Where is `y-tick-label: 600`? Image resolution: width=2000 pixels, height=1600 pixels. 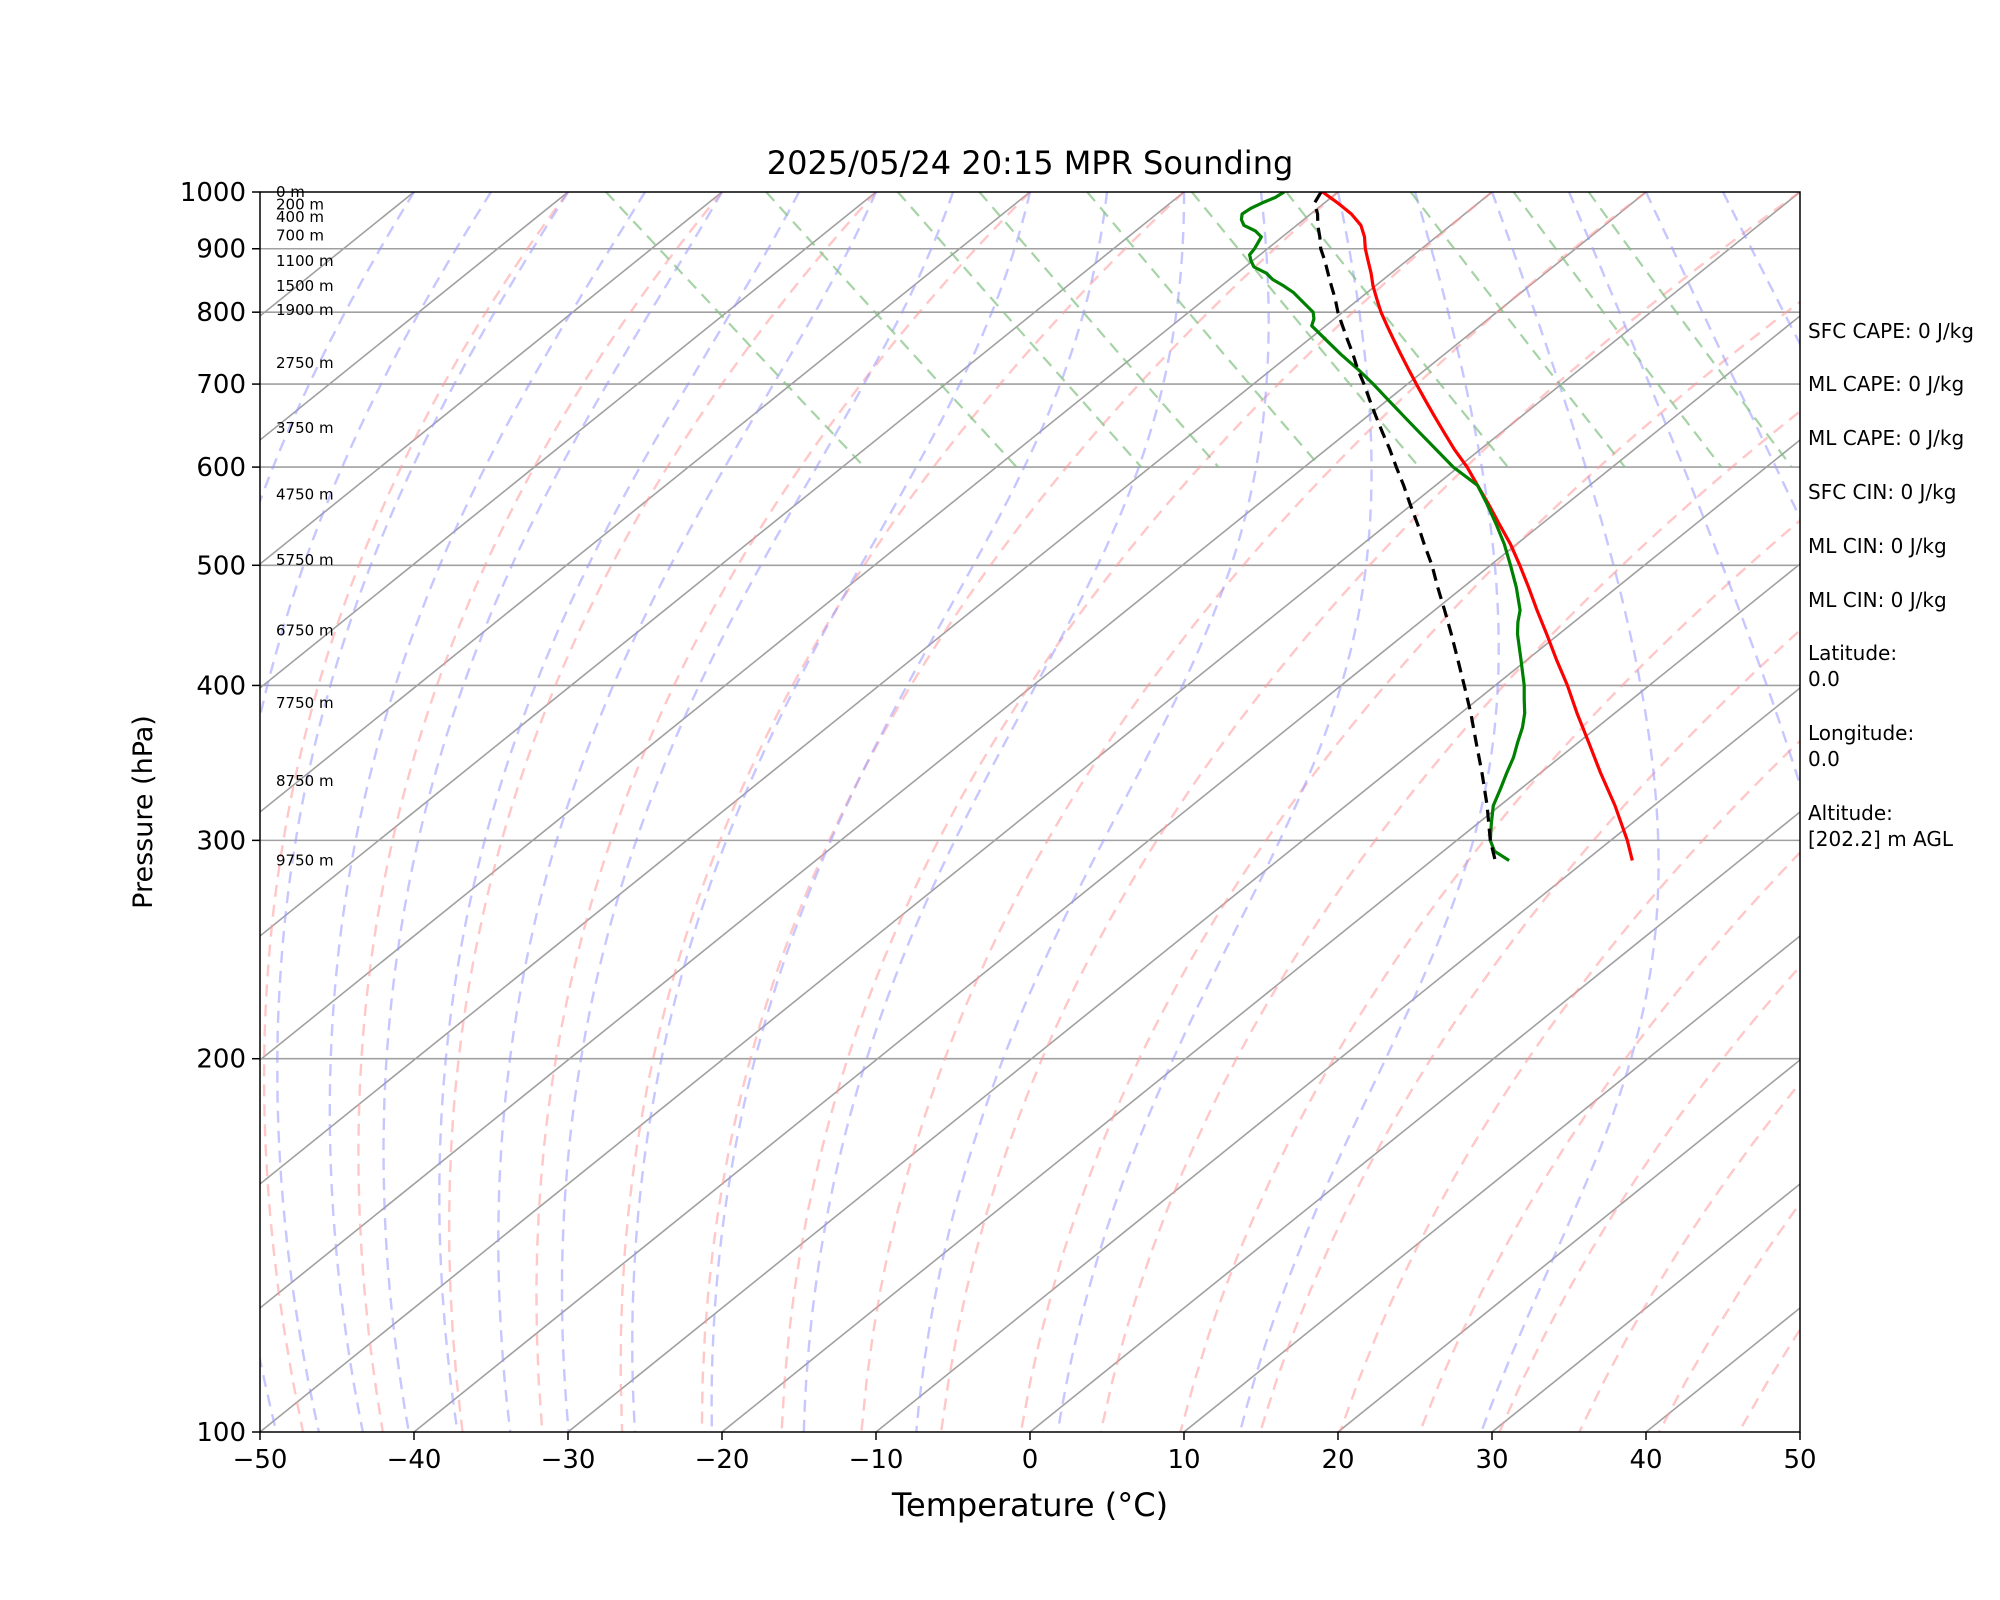 y-tick-label: 600 is located at coordinates (221, 468).